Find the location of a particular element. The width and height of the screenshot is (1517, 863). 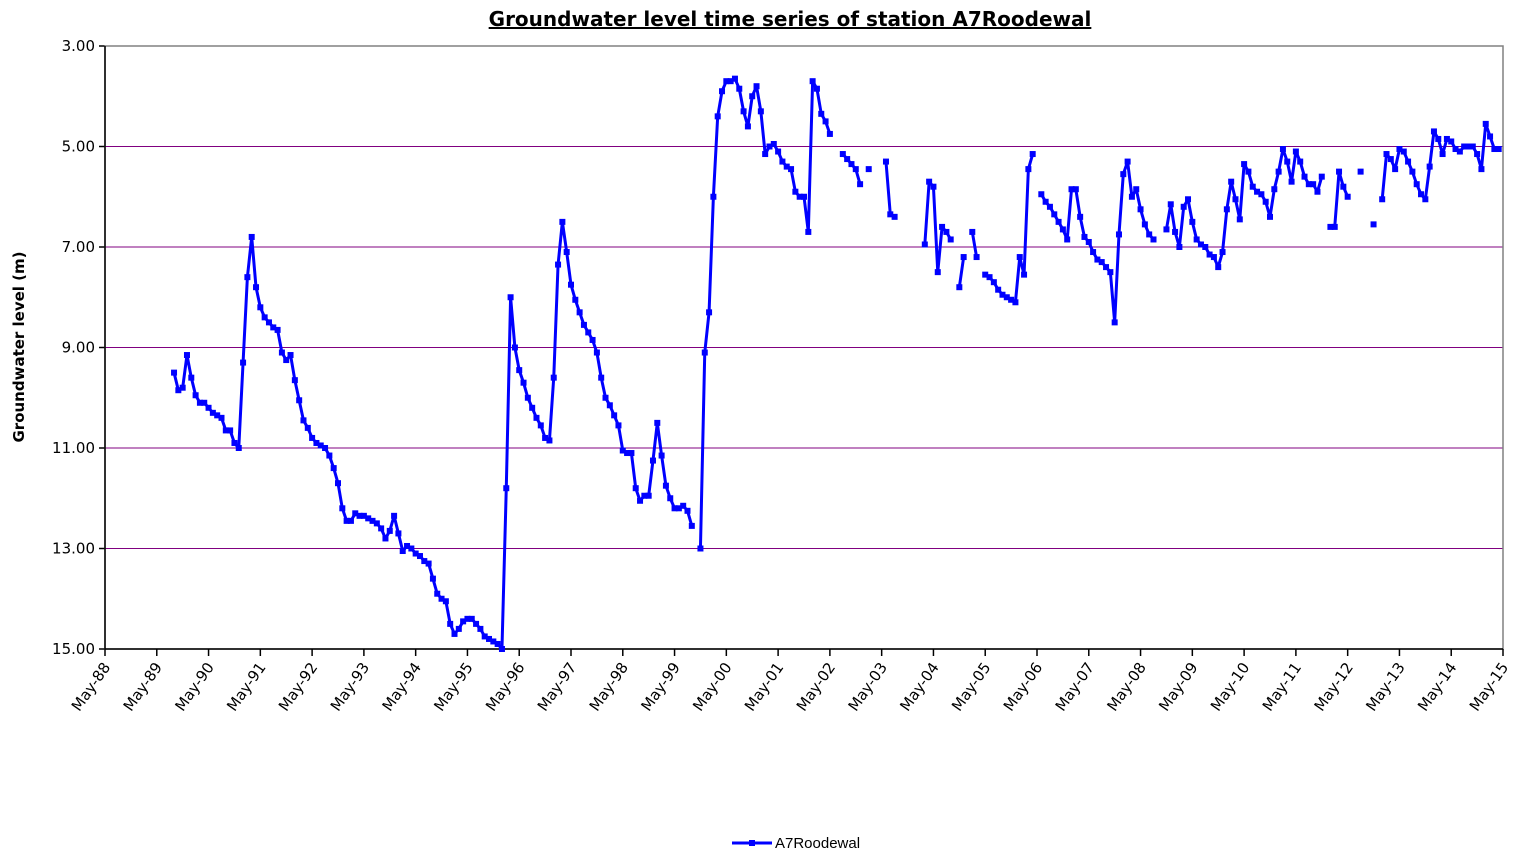

x-tick-label: May-11 is located at coordinates (1282, 687).